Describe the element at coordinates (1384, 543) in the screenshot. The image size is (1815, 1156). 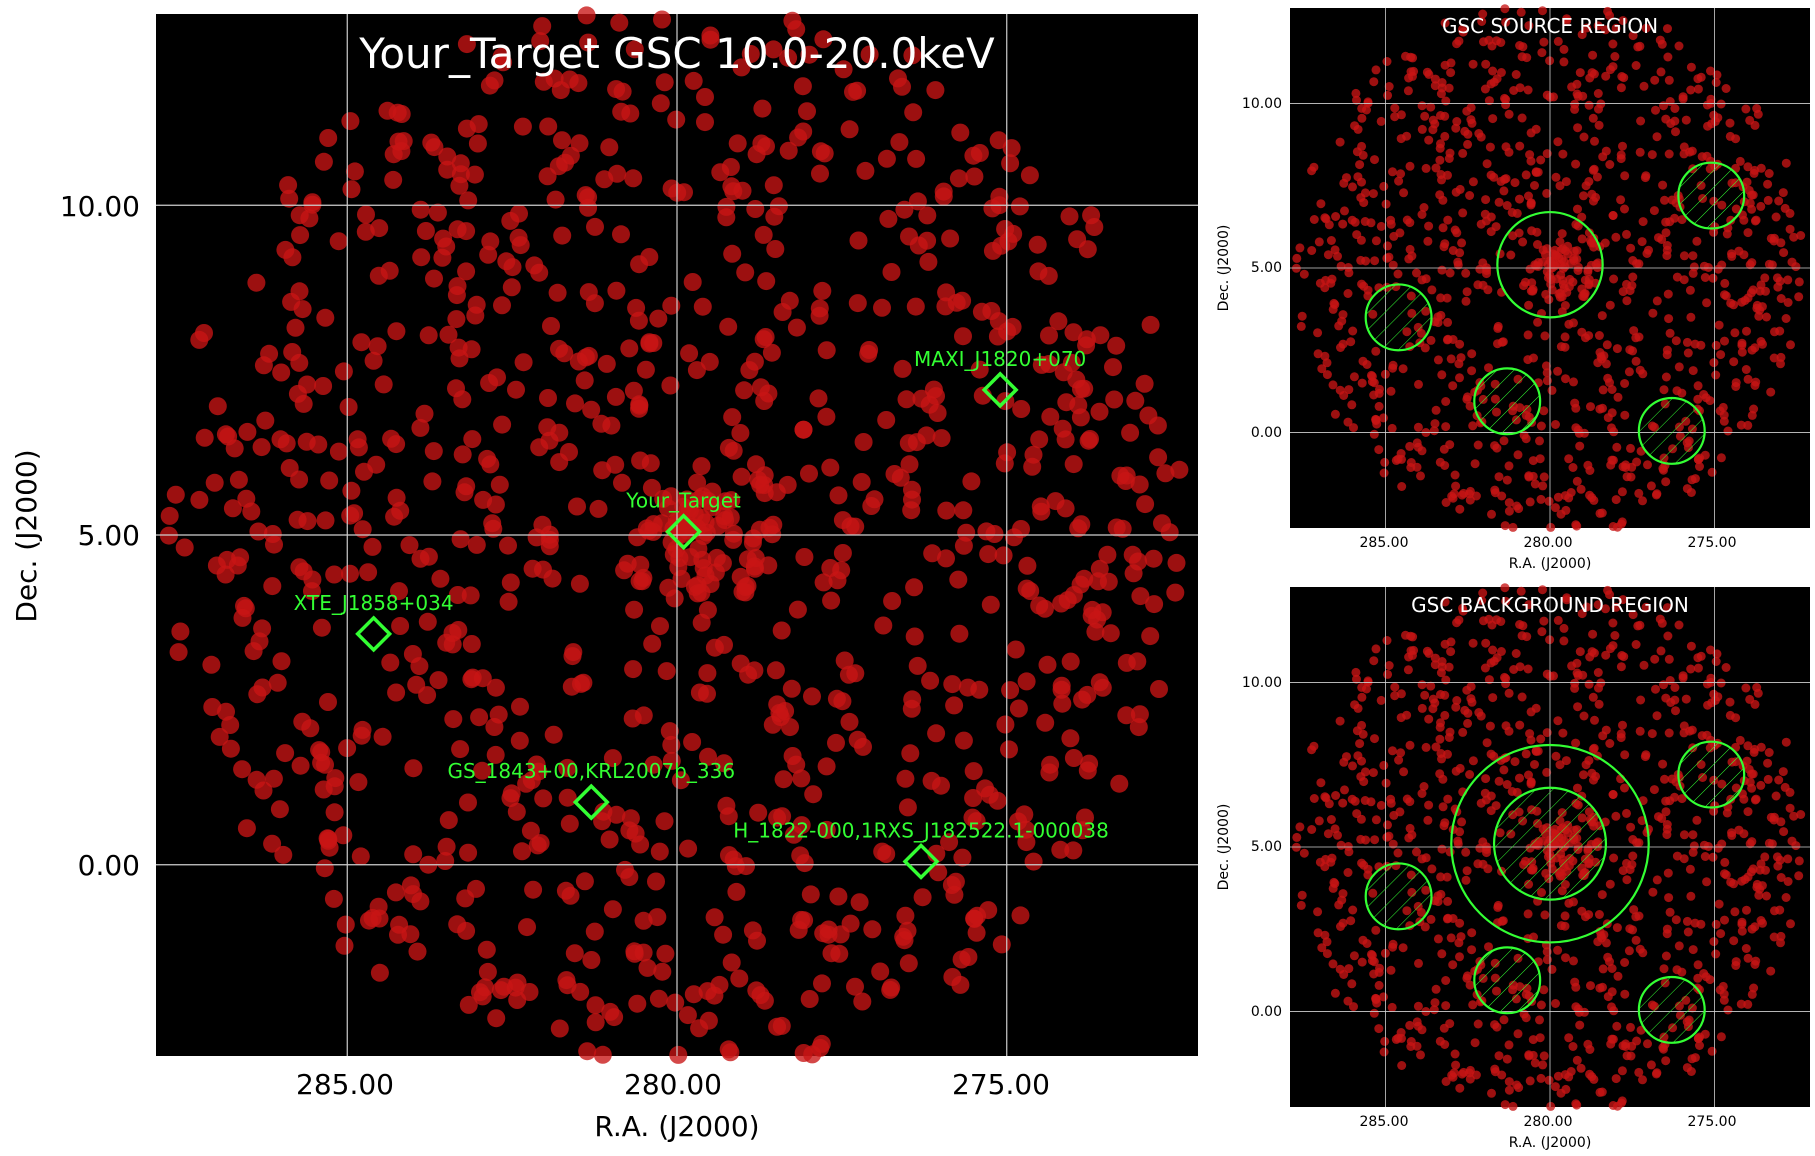
I see `source-x-tick-label: 285.00` at that location.